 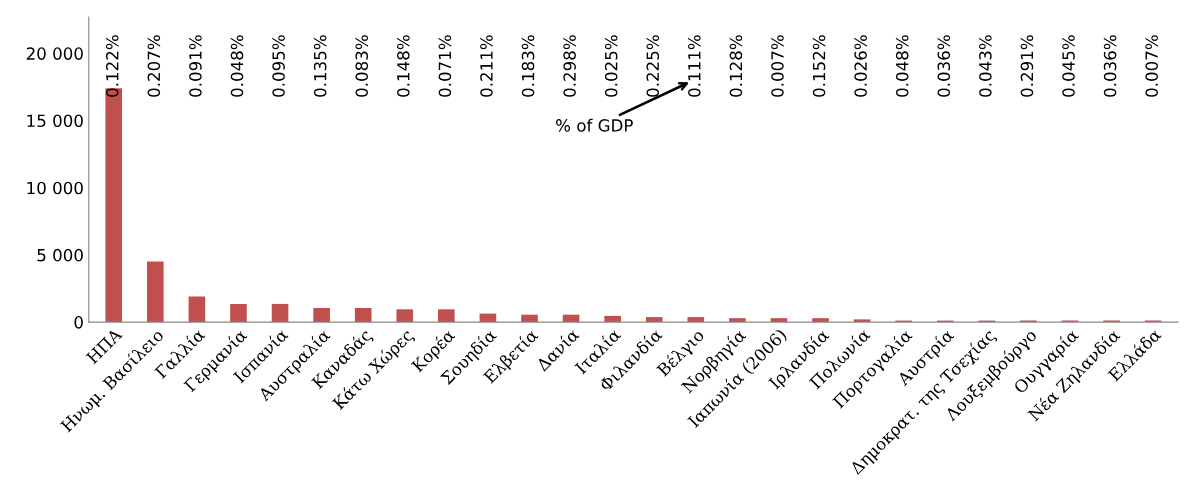 What do you see at coordinates (154, 66) in the screenshot?
I see `annotation: 0.207%` at bounding box center [154, 66].